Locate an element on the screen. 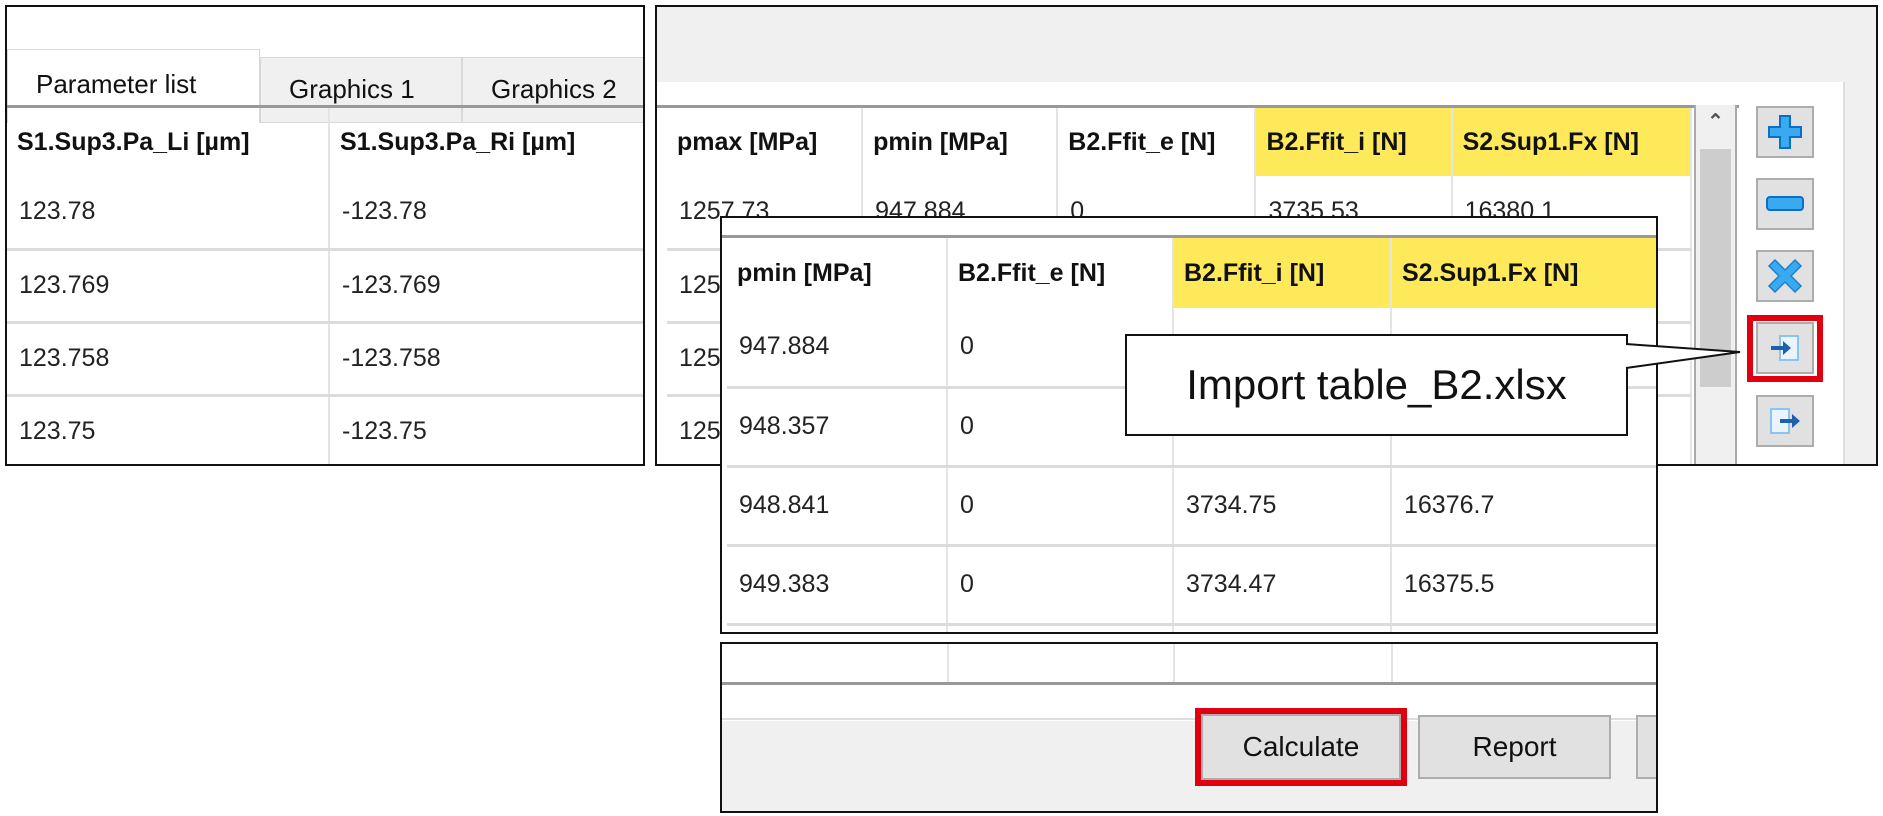 This screenshot has width=1883, height=816. table-row: 123.75 -123.75 is located at coordinates (325, 429).